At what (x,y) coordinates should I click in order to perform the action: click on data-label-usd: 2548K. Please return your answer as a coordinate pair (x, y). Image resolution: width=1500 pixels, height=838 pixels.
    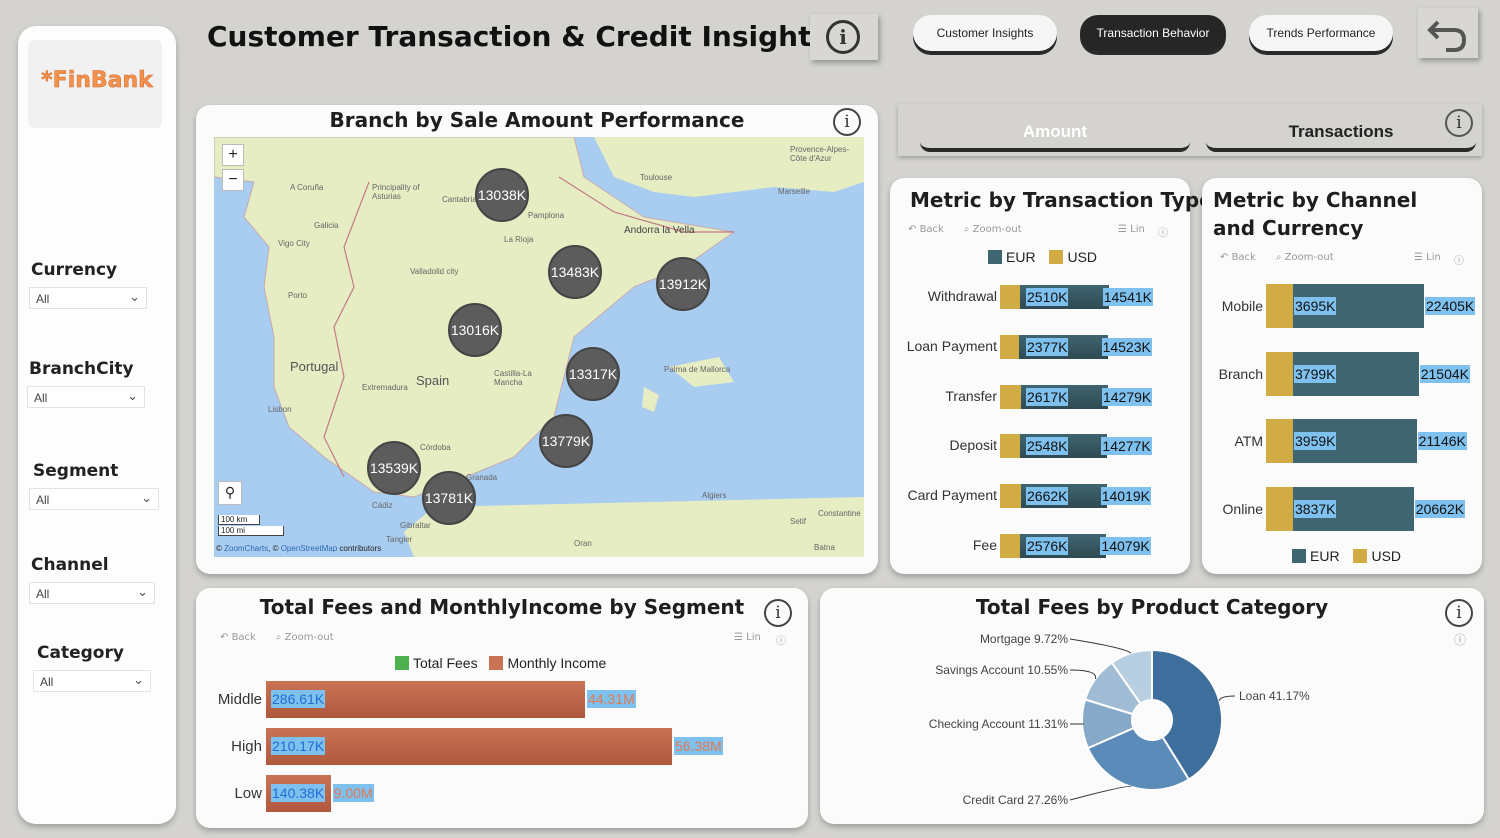
    Looking at the image, I should click on (1047, 446).